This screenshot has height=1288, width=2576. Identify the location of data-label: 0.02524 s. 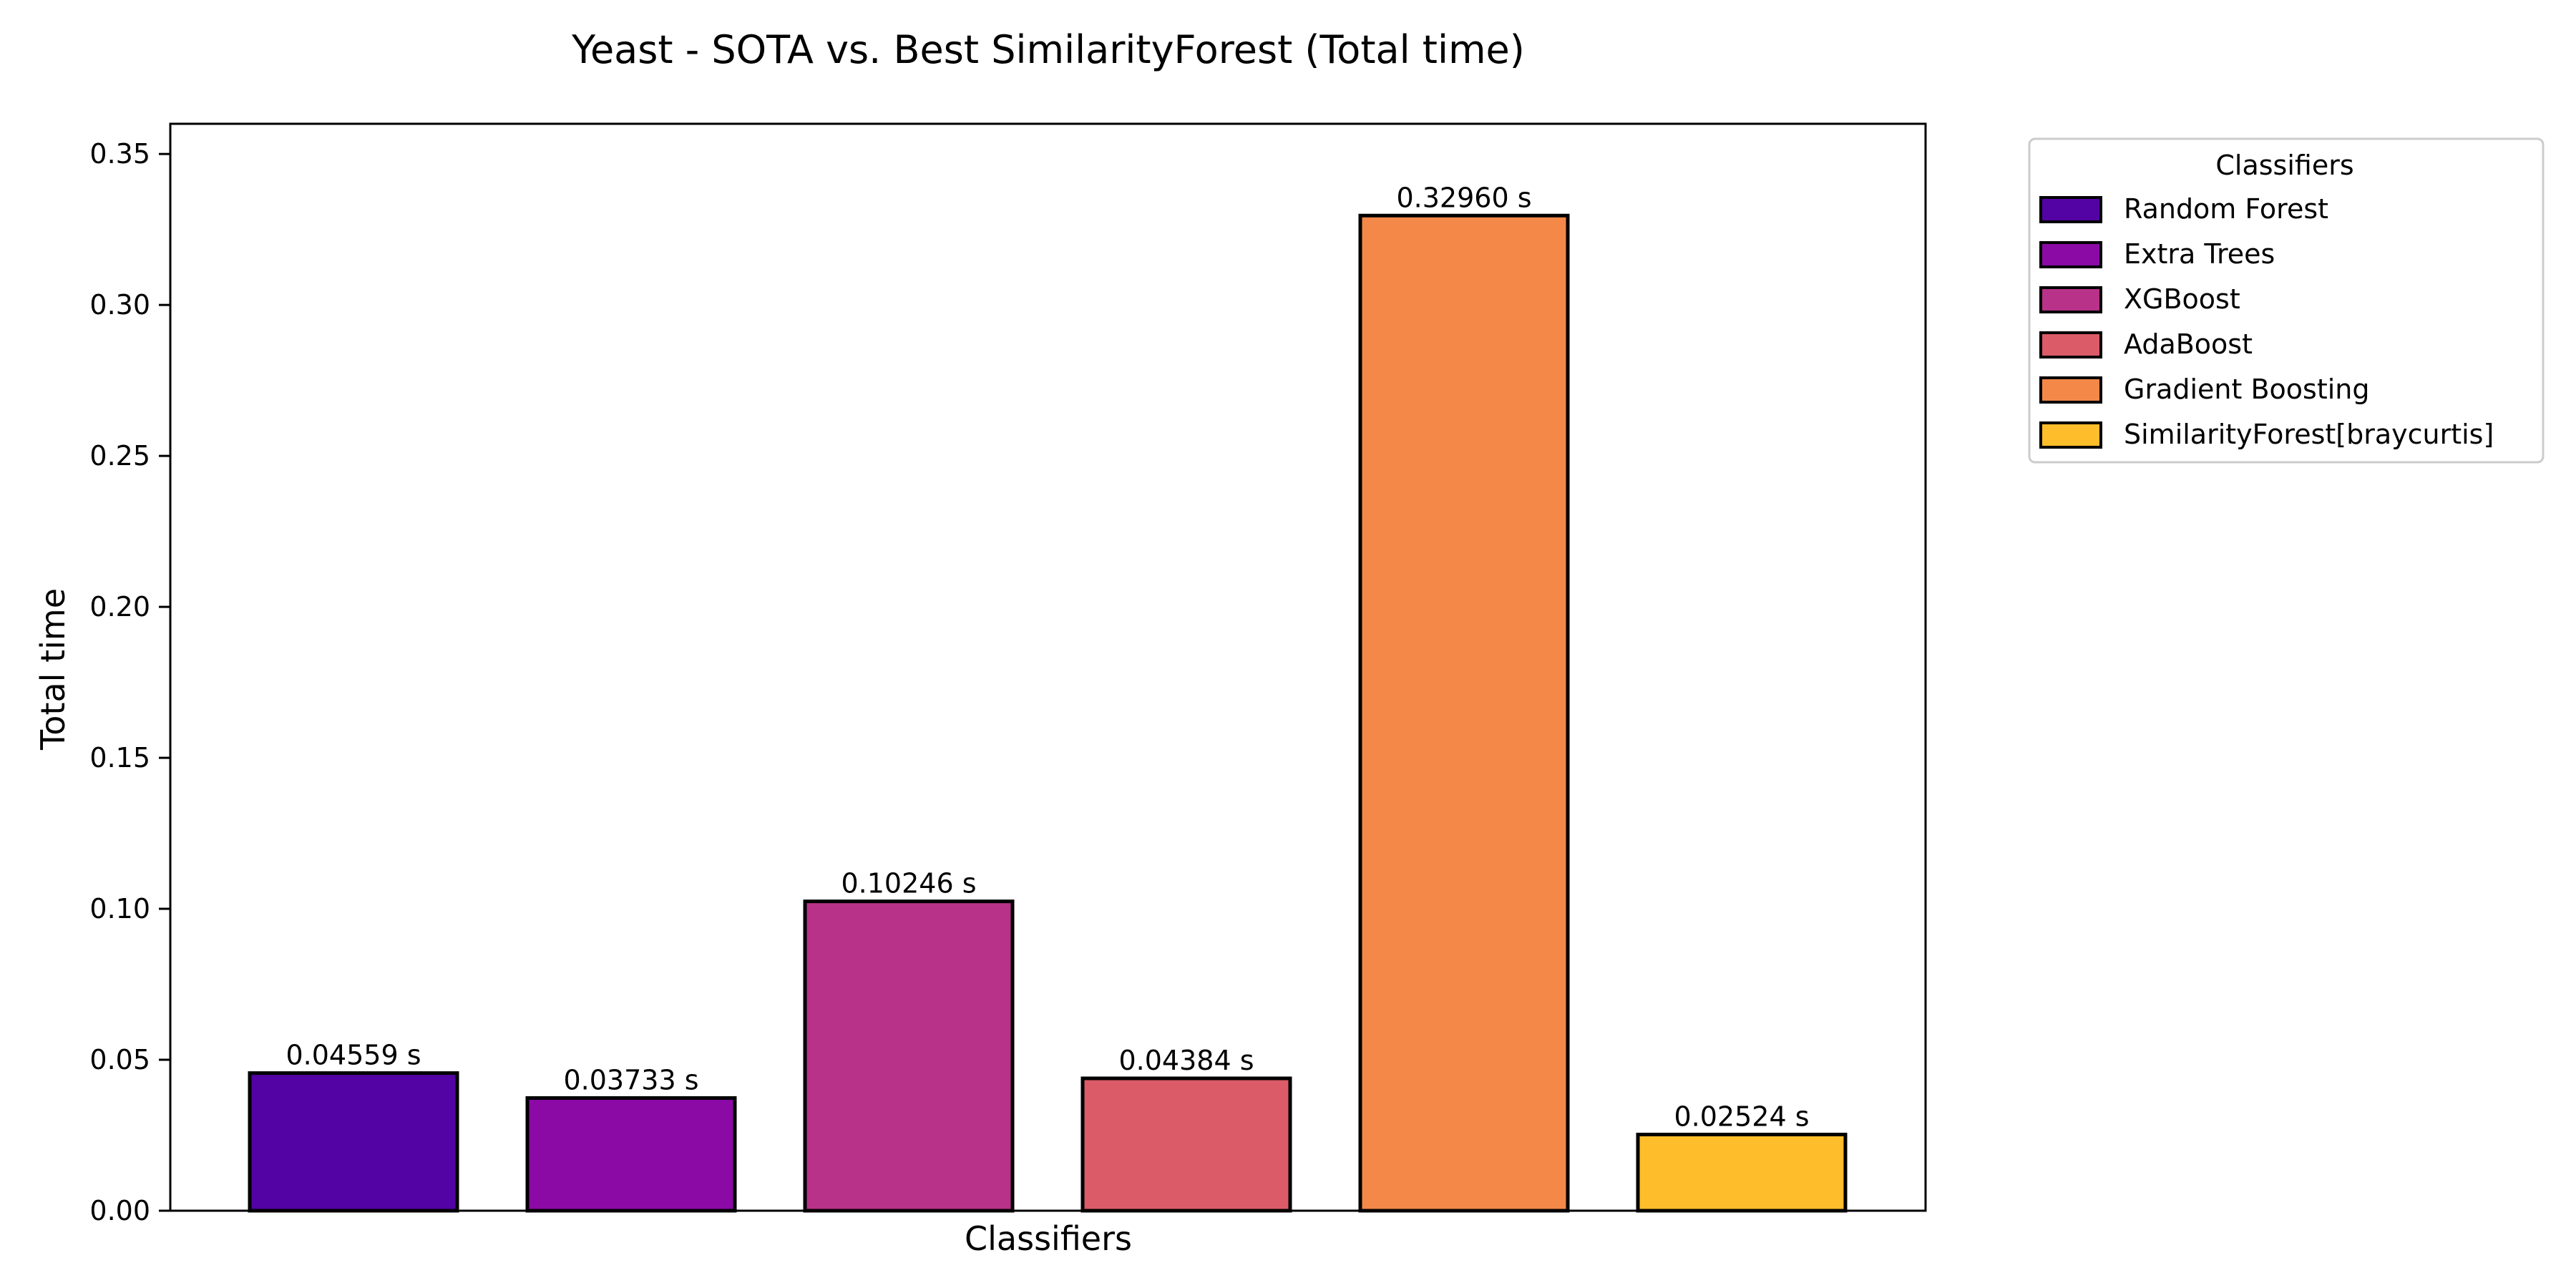
(1741, 1117).